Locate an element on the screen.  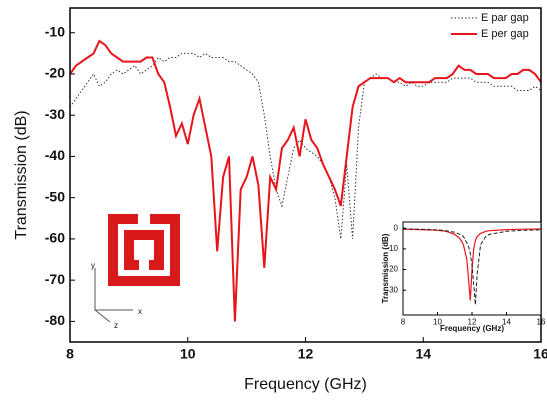
y-tick-label: -40 is located at coordinates (55, 155).